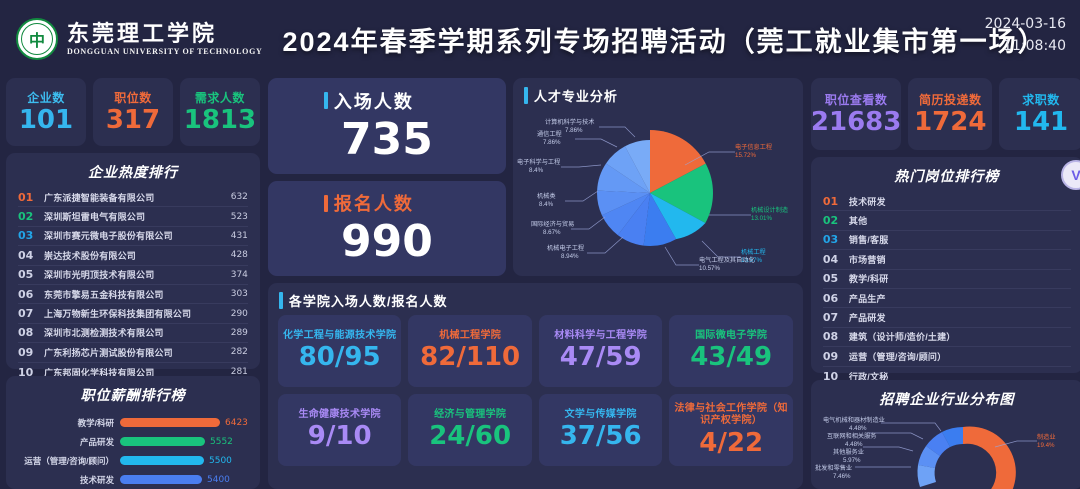 This screenshot has width=1080, height=489. Describe the element at coordinates (239, 313) in the screenshot. I see `rank-value: 290` at that location.